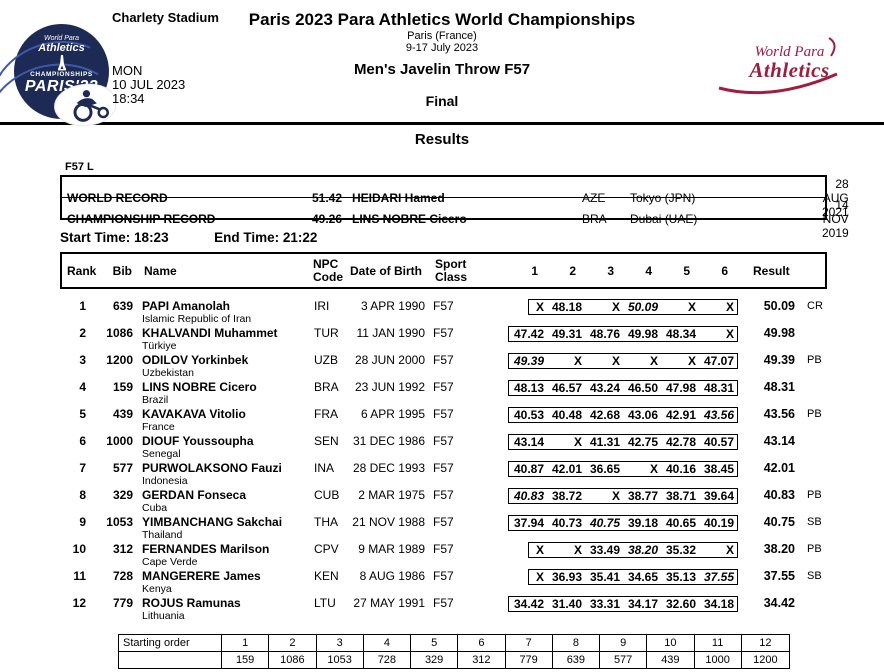 The image size is (884, 672). What do you see at coordinates (623, 469) in the screenshot?
I see `attempts-box: 40.87 42.01 36.65 X 40.16 38.45` at bounding box center [623, 469].